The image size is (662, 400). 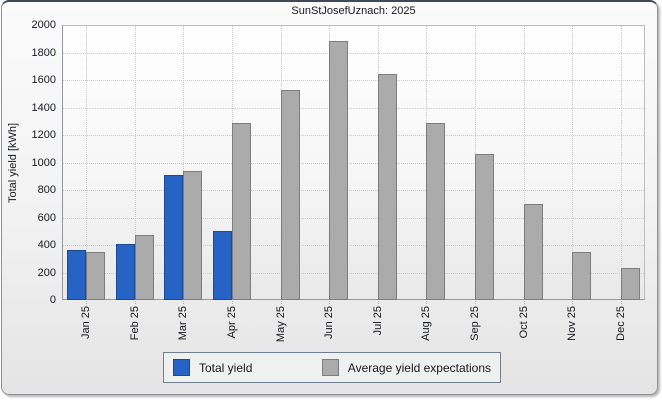 I want to click on chart-title: SunStJosefUznach: 2025, so click(x=353, y=11).